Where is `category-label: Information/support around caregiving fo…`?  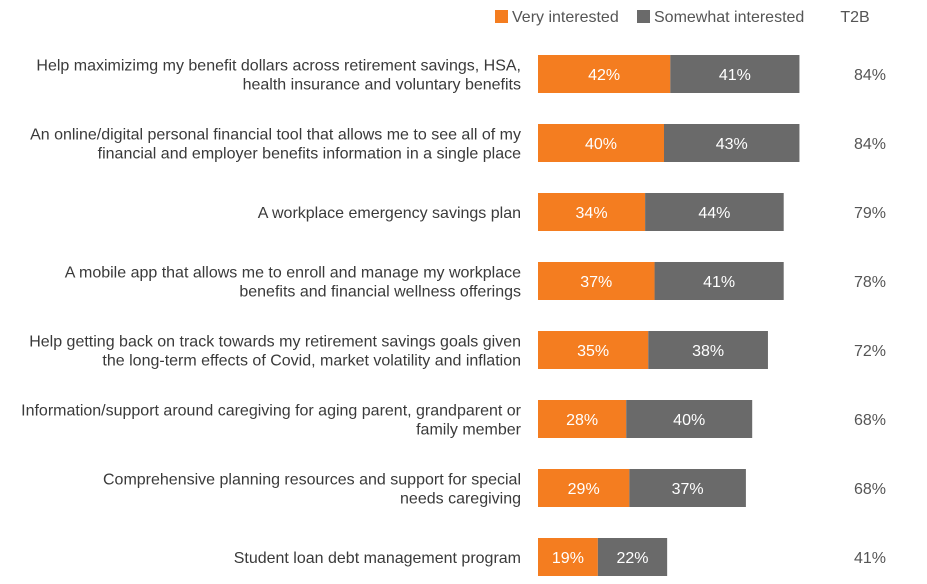 category-label: Information/support around caregiving fo… is located at coordinates (271, 421).